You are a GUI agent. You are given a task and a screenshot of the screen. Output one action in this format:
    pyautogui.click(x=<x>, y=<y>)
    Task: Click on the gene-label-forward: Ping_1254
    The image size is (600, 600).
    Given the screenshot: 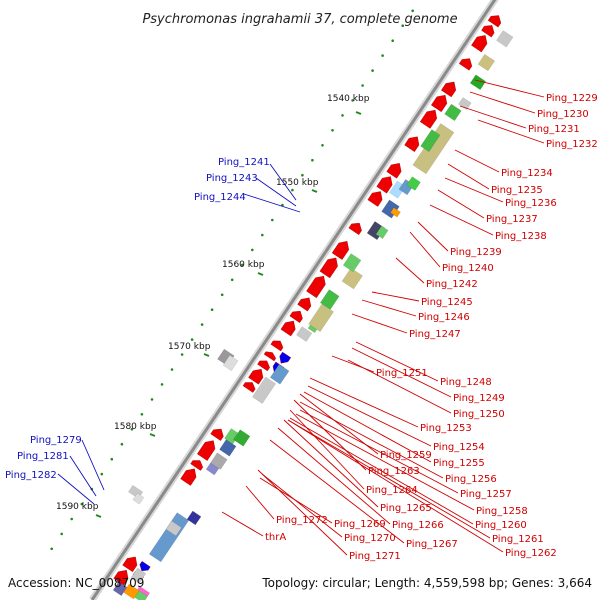 What is the action you would take?
    pyautogui.click(x=459, y=447)
    